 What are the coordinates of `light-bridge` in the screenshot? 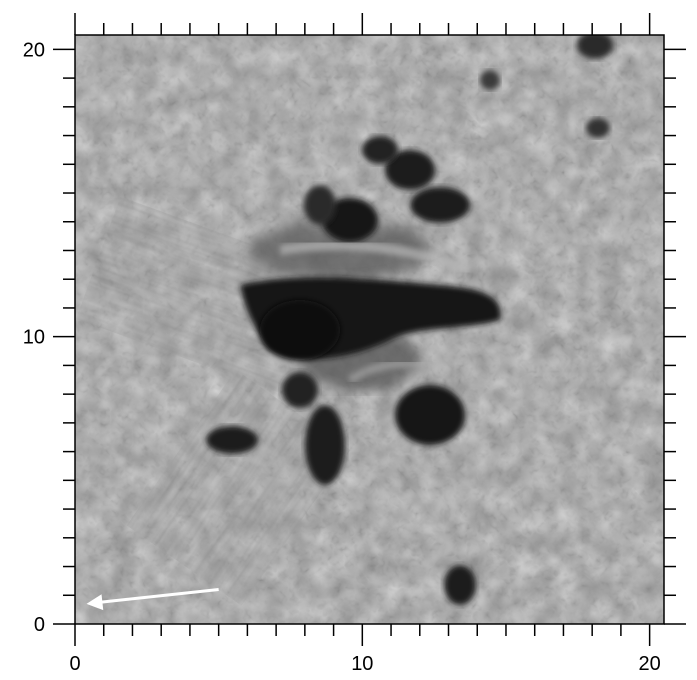 It's located at (375, 257).